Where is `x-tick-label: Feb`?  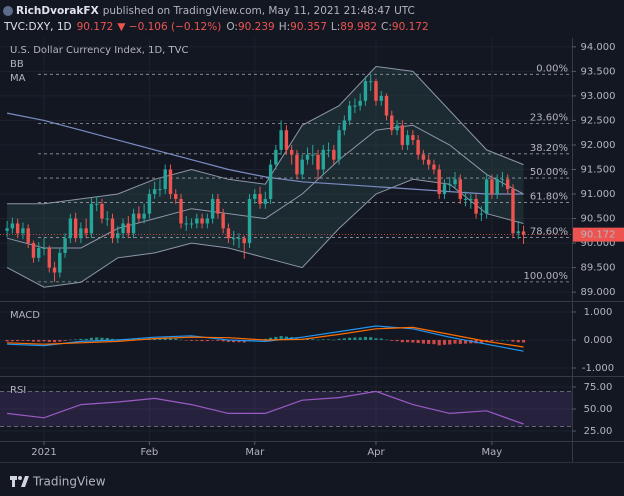
x-tick-label: Feb is located at coordinates (150, 452).